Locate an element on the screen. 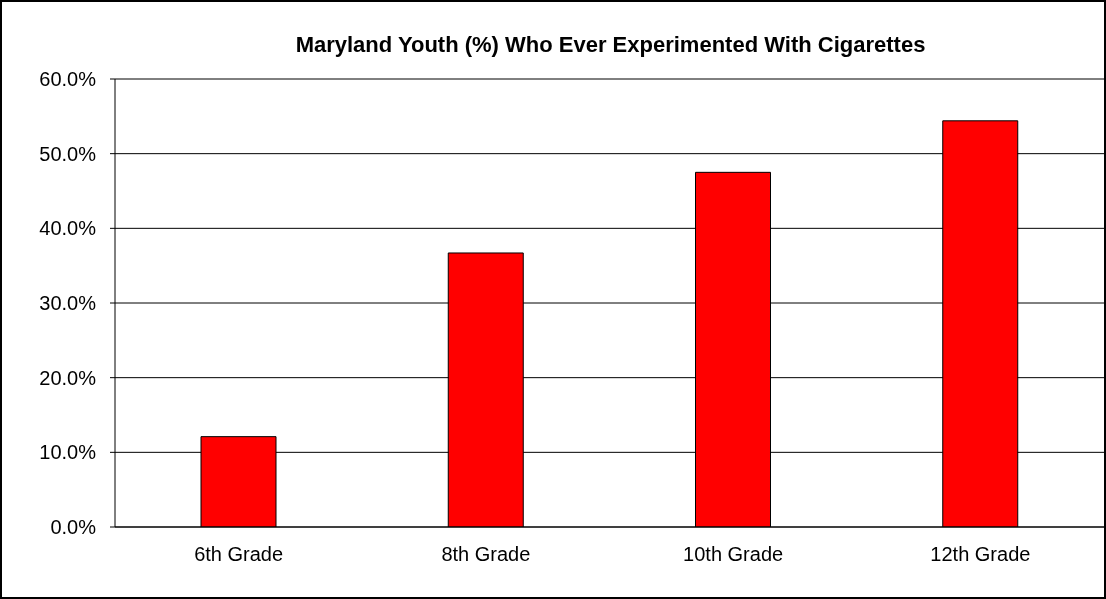  y-tick-label: 40.0% is located at coordinates (68, 228).